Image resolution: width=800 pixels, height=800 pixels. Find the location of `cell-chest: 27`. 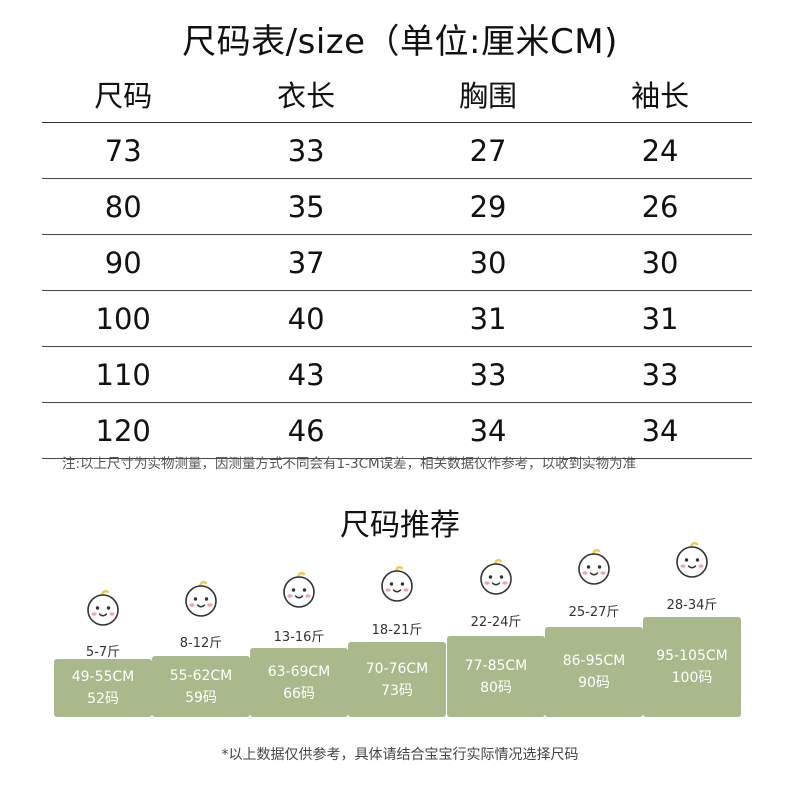

cell-chest: 27 is located at coordinates (488, 150).